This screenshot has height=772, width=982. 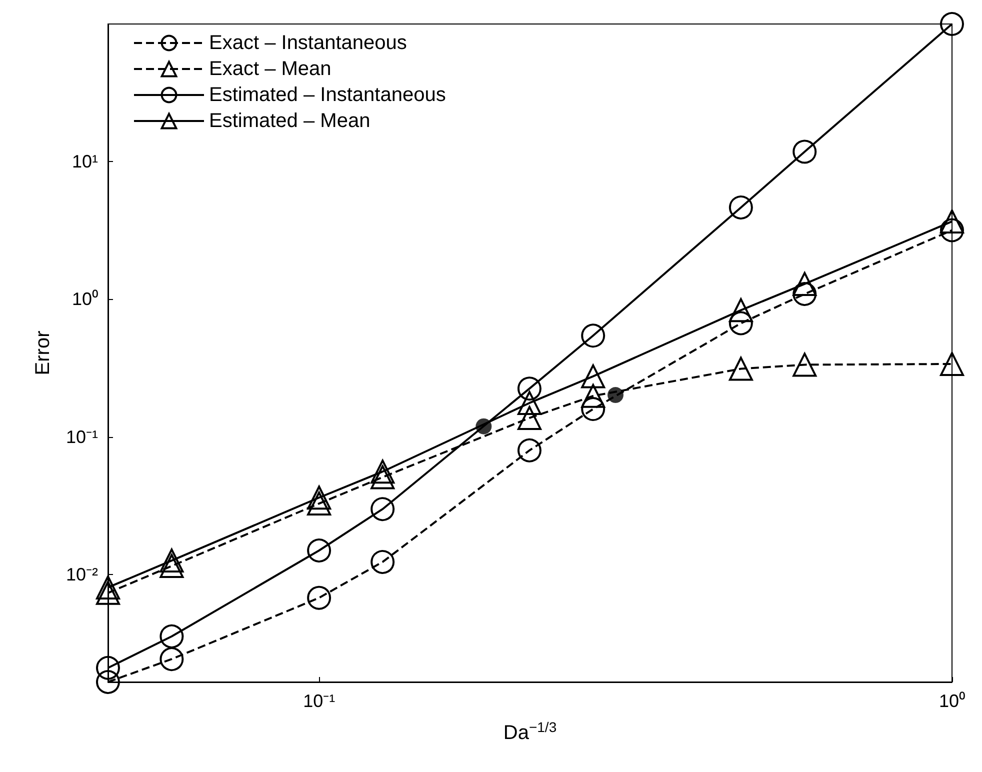 I want to click on legend-label: Estimated – Mean, so click(x=289, y=121).